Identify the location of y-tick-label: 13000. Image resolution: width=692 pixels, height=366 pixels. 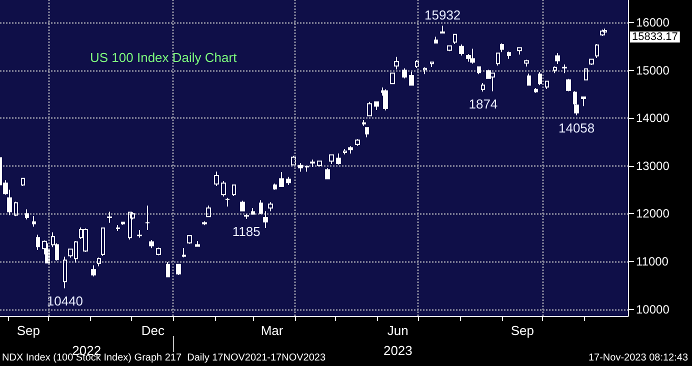
(653, 165).